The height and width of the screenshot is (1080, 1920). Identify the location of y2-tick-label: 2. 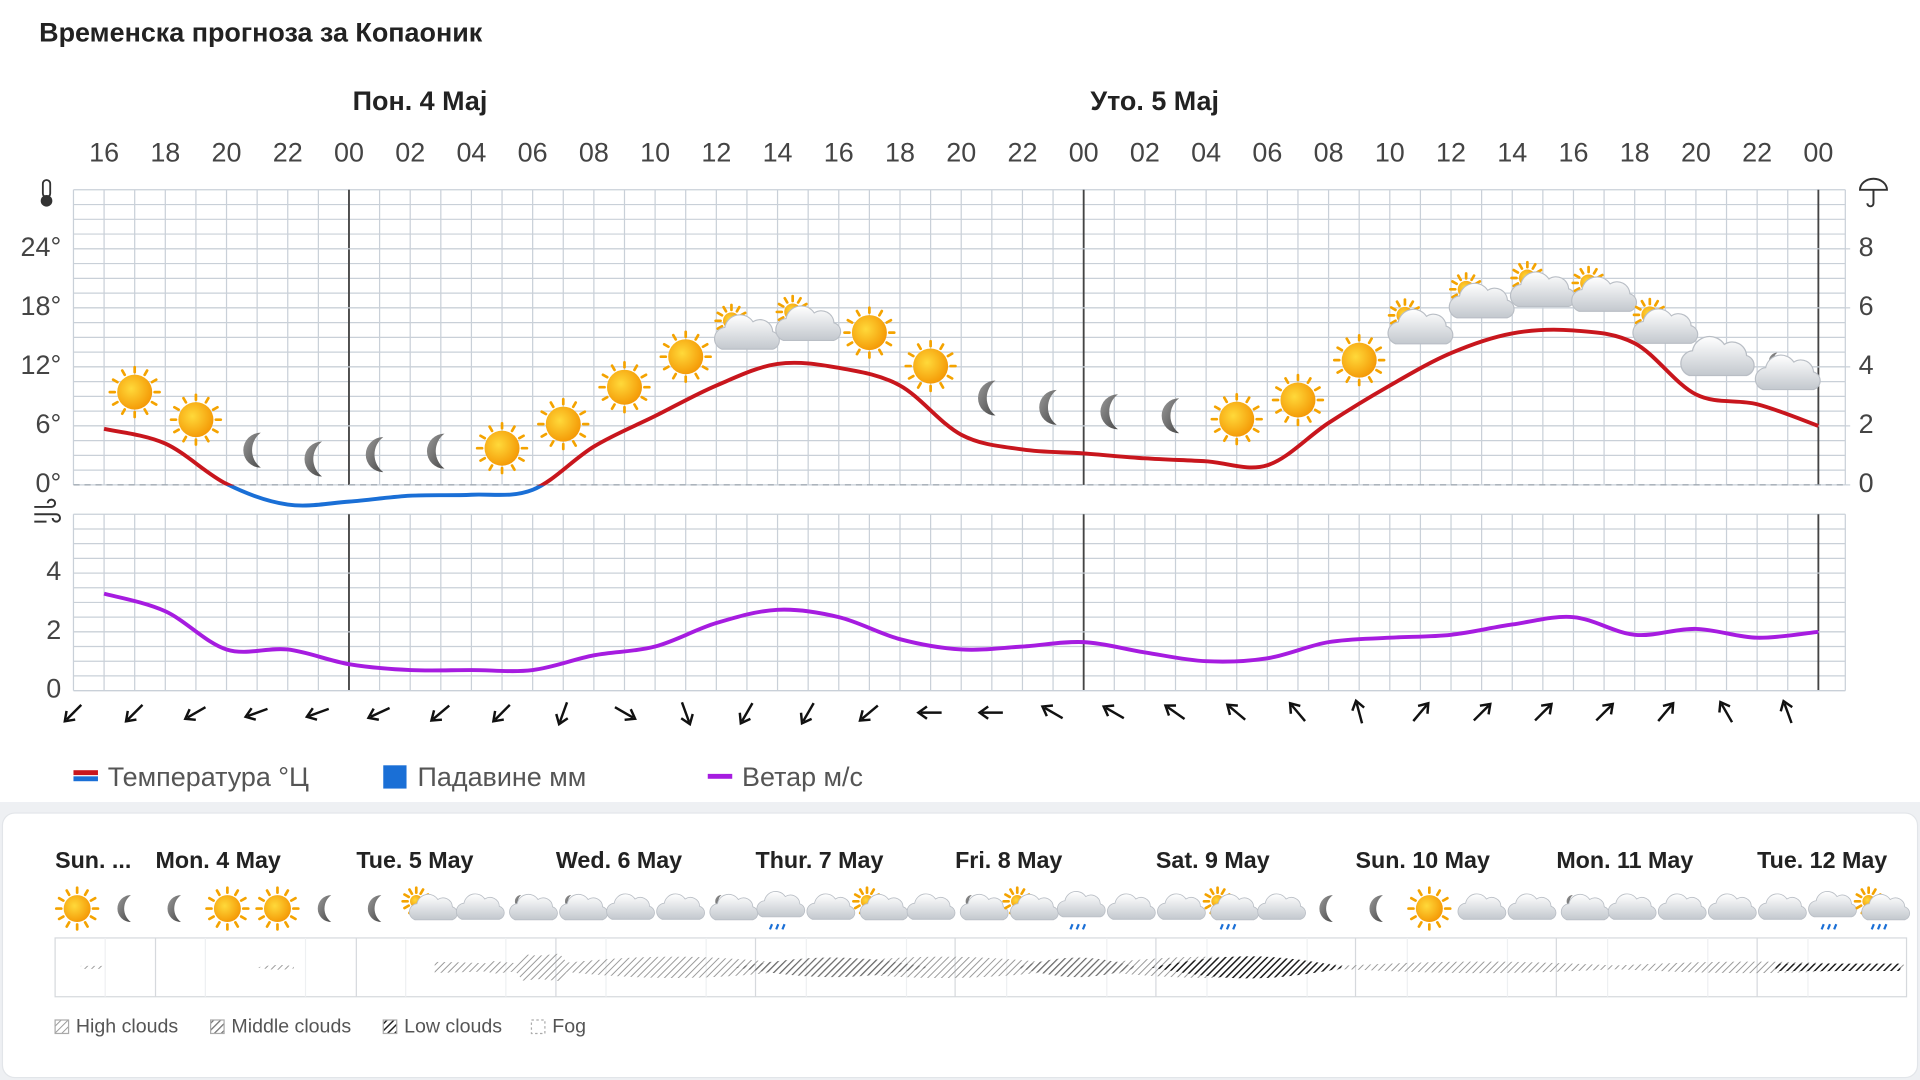
(1866, 424).